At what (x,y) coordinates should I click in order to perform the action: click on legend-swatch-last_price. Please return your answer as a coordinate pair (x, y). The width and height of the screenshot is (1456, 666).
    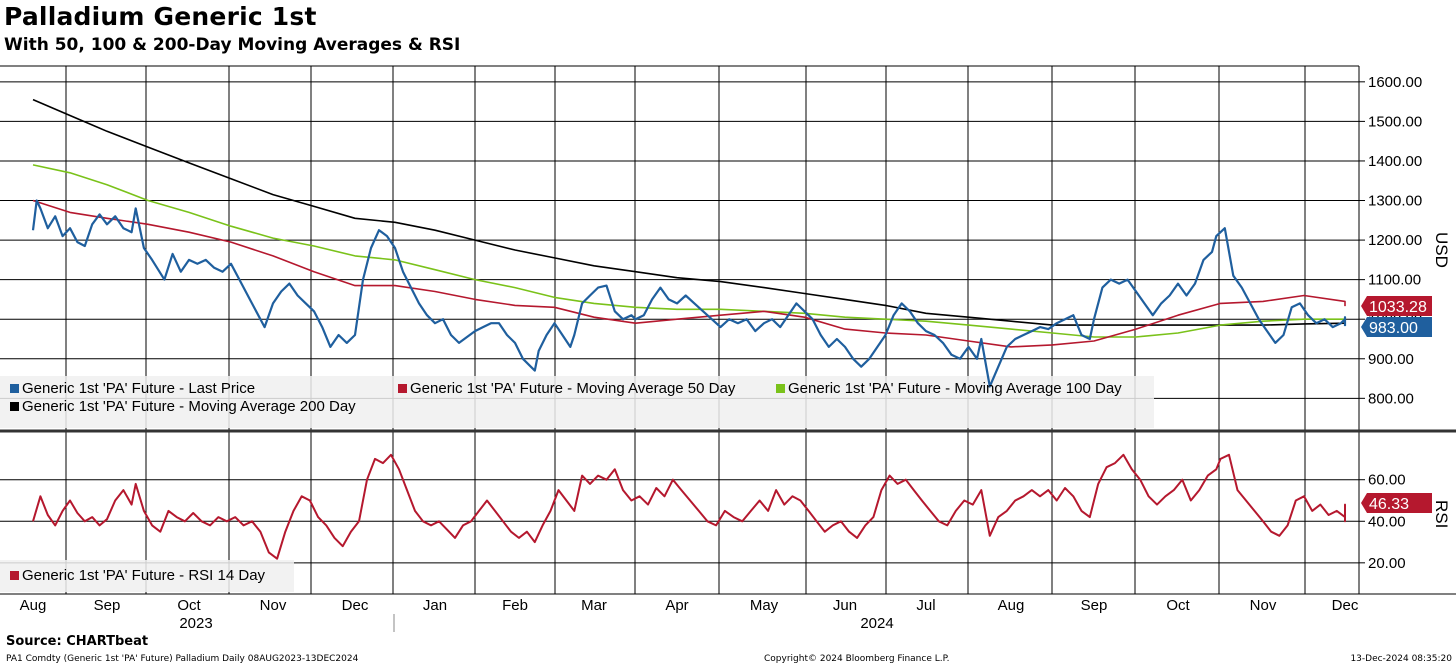
    Looking at the image, I should click on (14, 388).